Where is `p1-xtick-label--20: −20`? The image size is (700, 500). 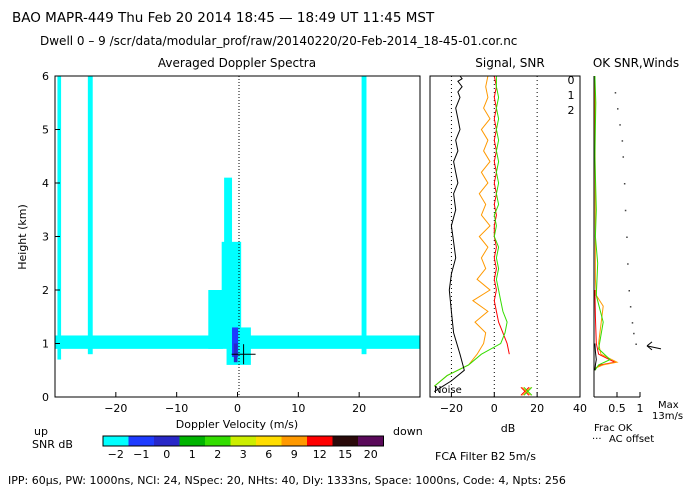 p1-xtick-label--20: −20 is located at coordinates (115, 408).